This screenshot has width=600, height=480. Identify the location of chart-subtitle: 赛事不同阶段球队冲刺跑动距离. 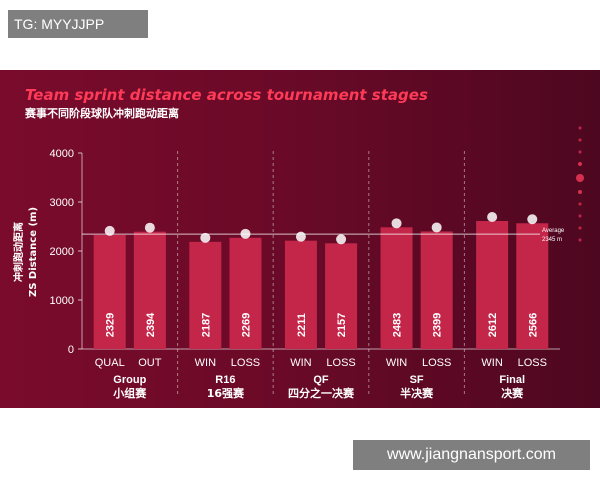
(102, 113).